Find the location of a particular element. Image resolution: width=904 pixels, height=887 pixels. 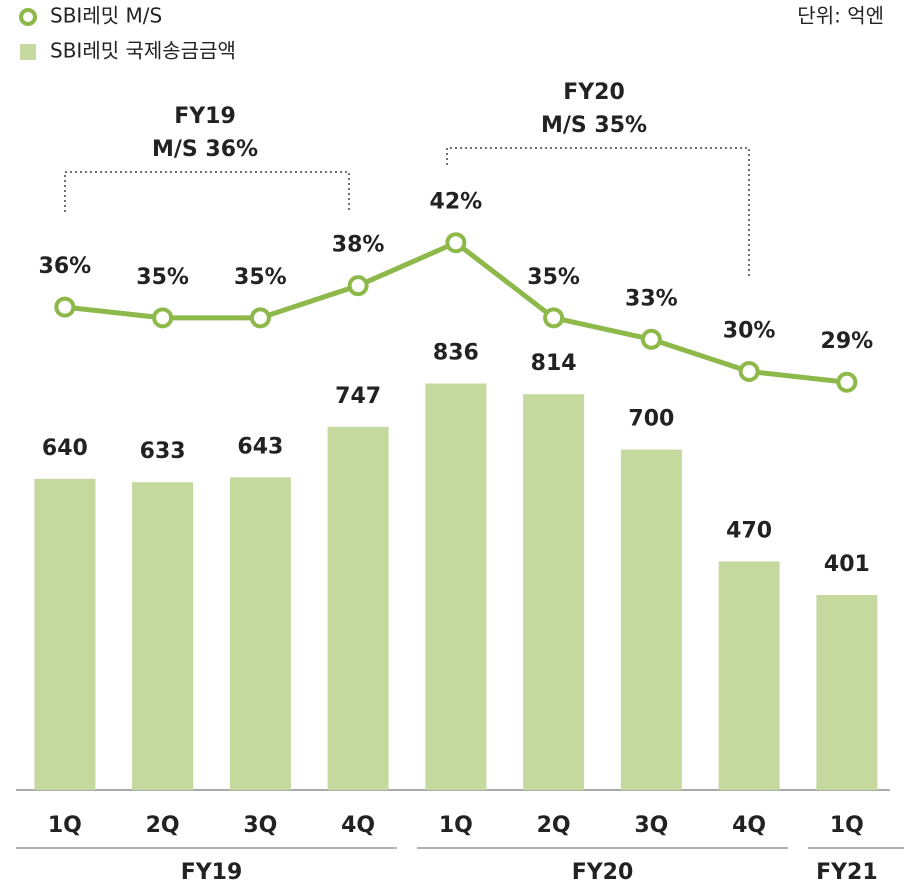

annotation-text: M/S 36% is located at coordinates (205, 149).